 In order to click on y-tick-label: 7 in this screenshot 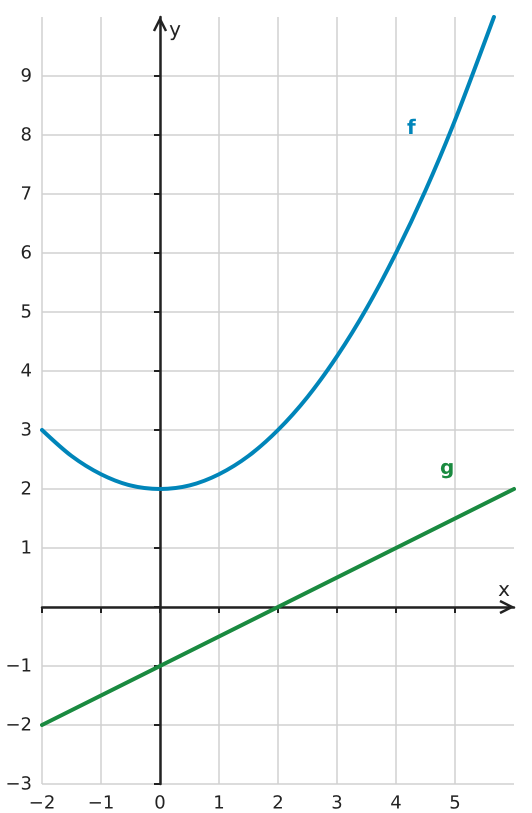, I will do `click(26, 194)`.